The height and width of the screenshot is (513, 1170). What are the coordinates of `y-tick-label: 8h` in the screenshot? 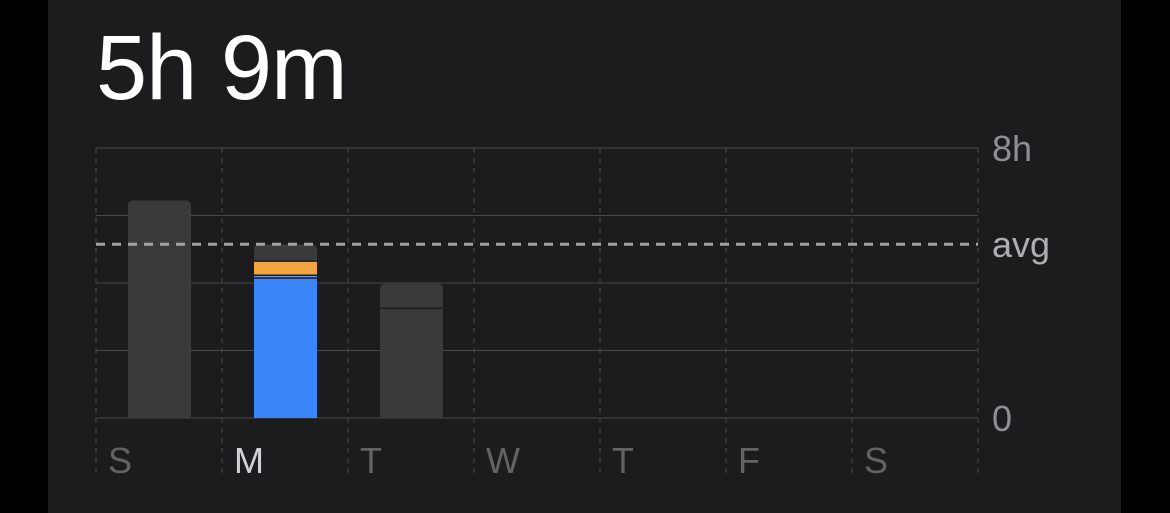 It's located at (1012, 148).